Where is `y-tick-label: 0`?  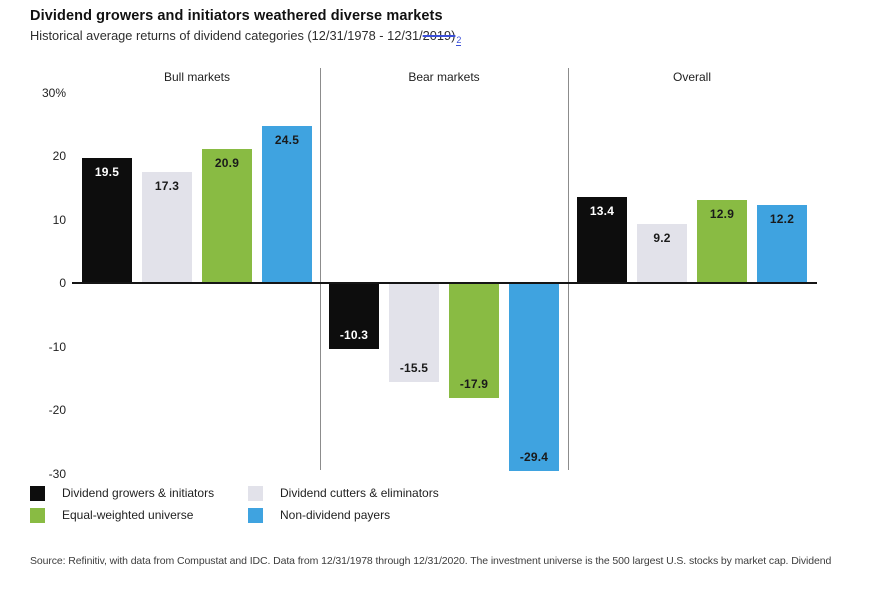
y-tick-label: 0 is located at coordinates (62, 283).